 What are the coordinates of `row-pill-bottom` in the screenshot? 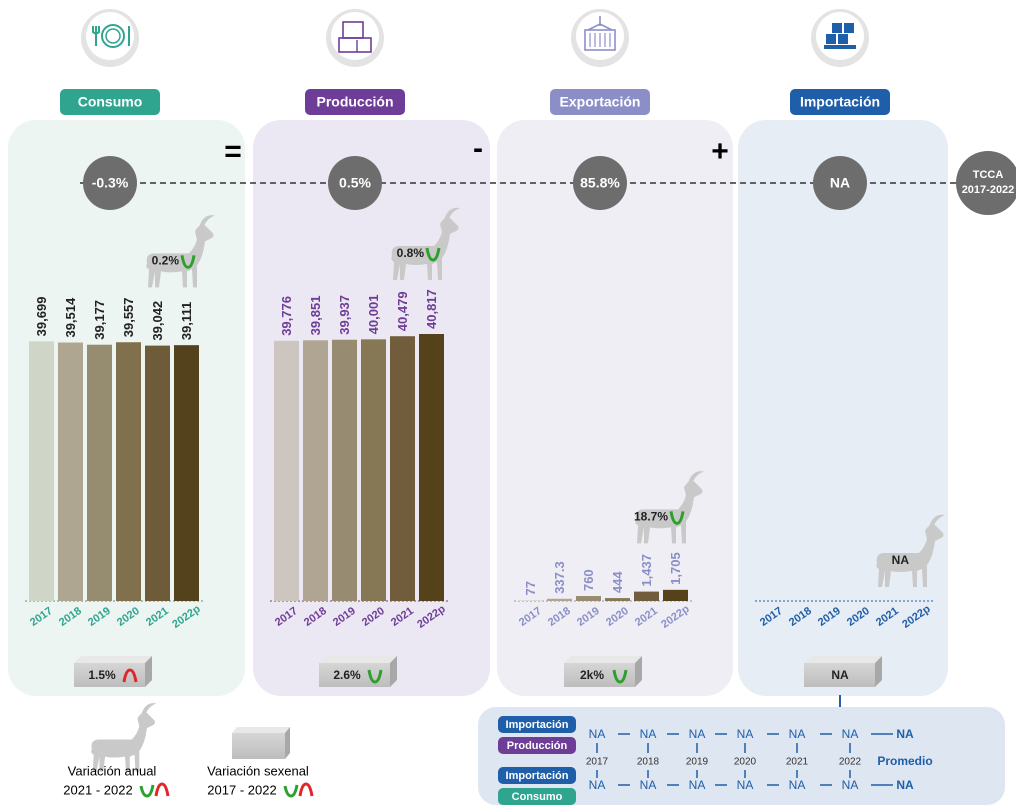 It's located at (537, 745).